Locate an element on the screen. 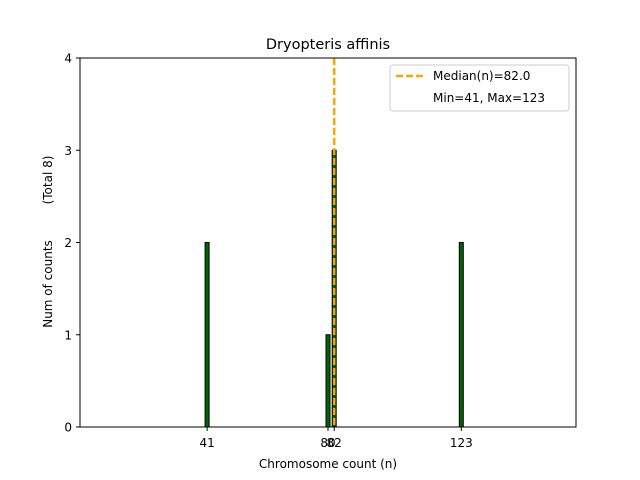 The image size is (640, 480). y-tick-label: 1 is located at coordinates (68, 335).